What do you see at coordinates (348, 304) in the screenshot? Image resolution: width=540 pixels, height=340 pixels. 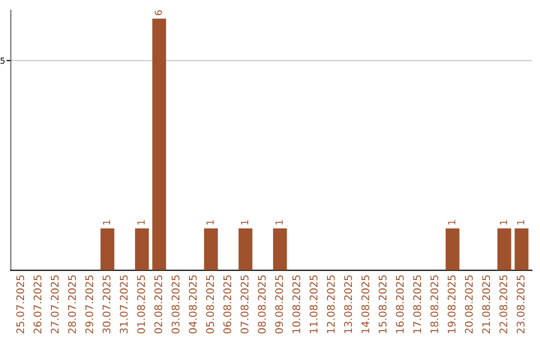 I see `x-tick-label: 13.08.2025` at bounding box center [348, 304].